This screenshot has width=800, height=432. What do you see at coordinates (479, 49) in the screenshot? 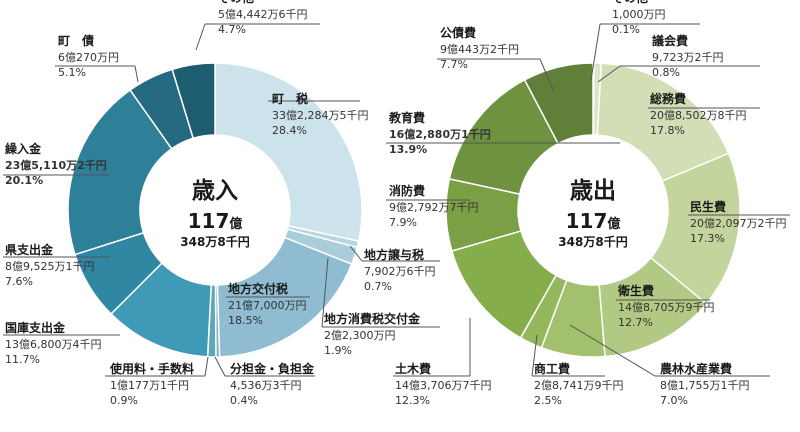
I see `slice-label-amount: 9億443万2千円` at bounding box center [479, 49].